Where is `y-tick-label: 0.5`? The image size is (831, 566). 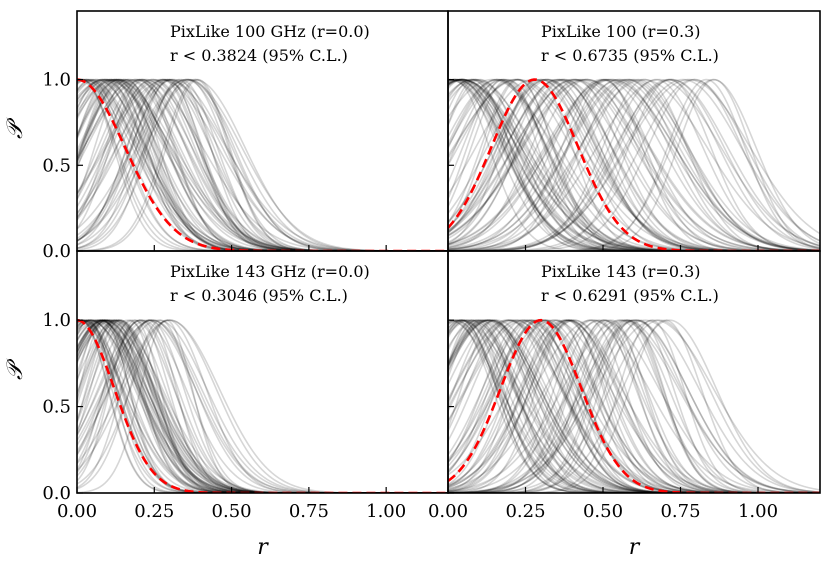 y-tick-label: 0.5 is located at coordinates (56, 165).